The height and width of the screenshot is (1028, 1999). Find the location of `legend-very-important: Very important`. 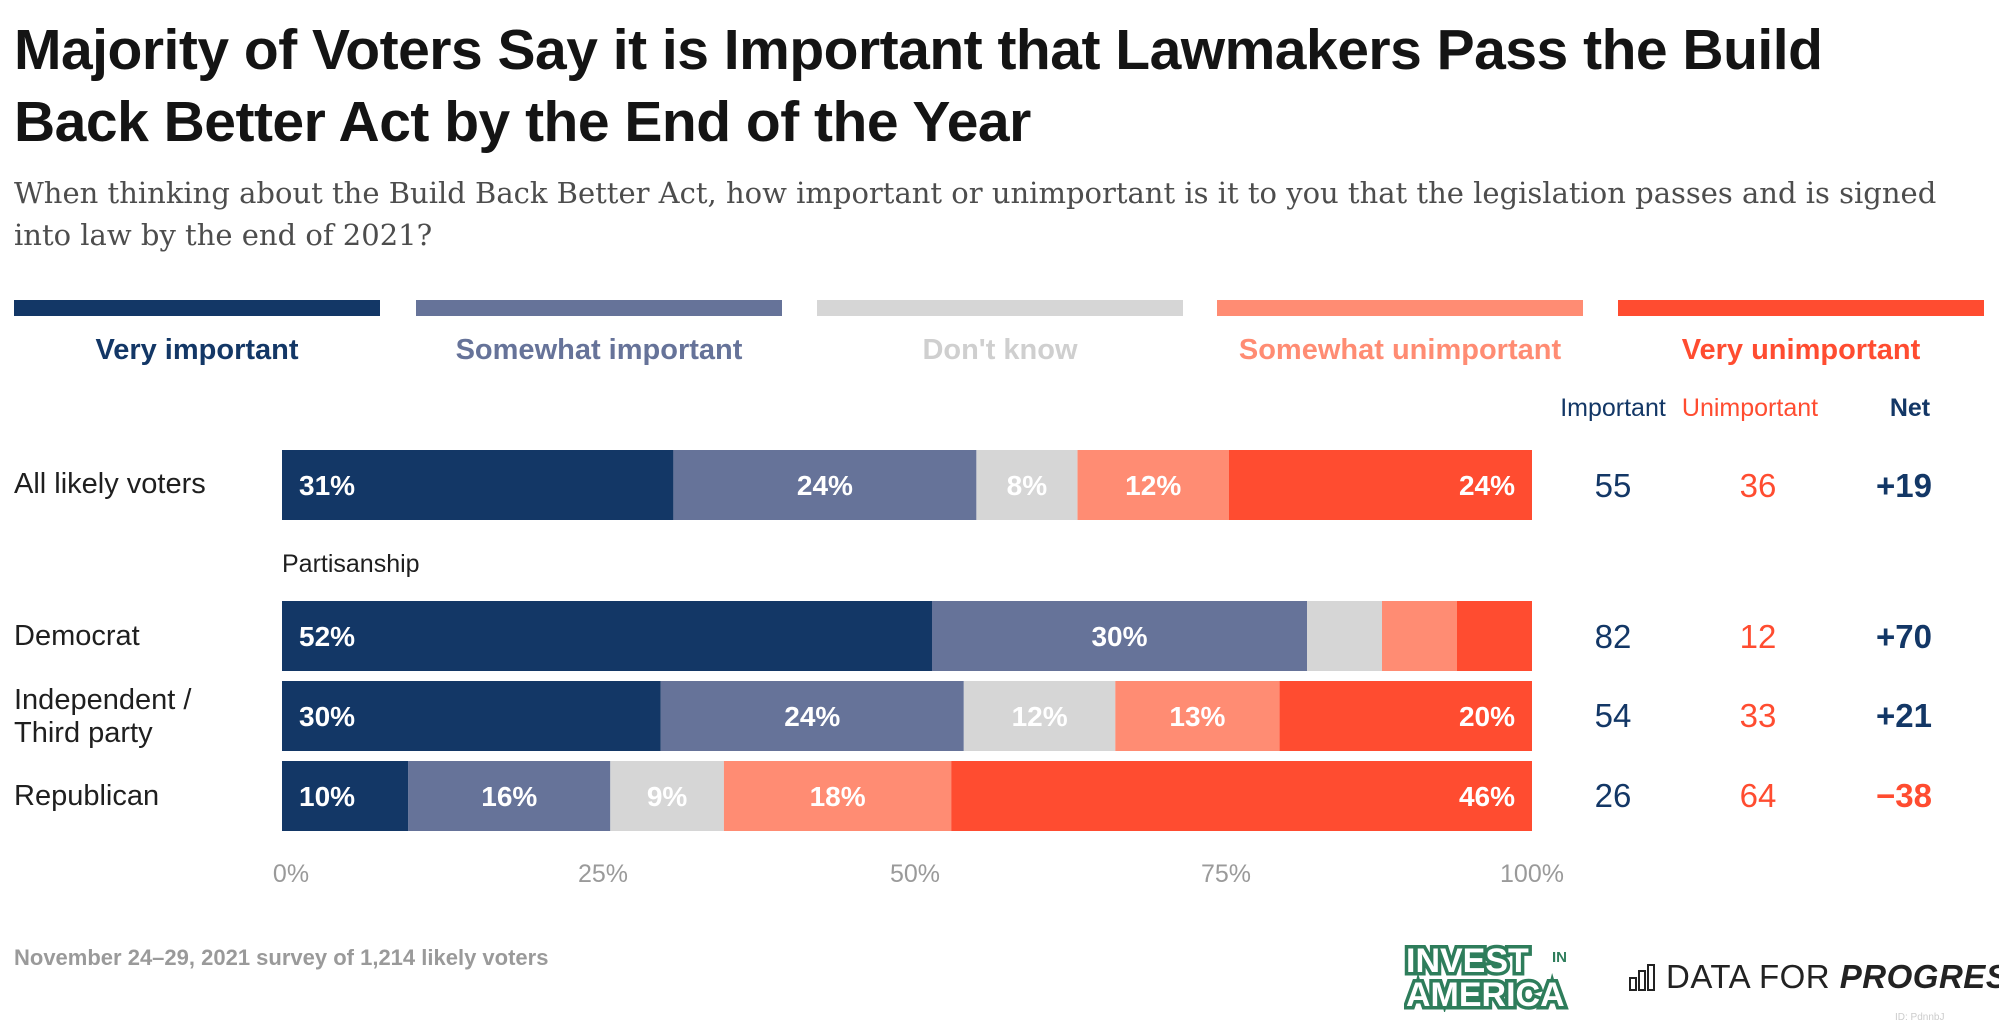

legend-very-important: Very important is located at coordinates (197, 333).